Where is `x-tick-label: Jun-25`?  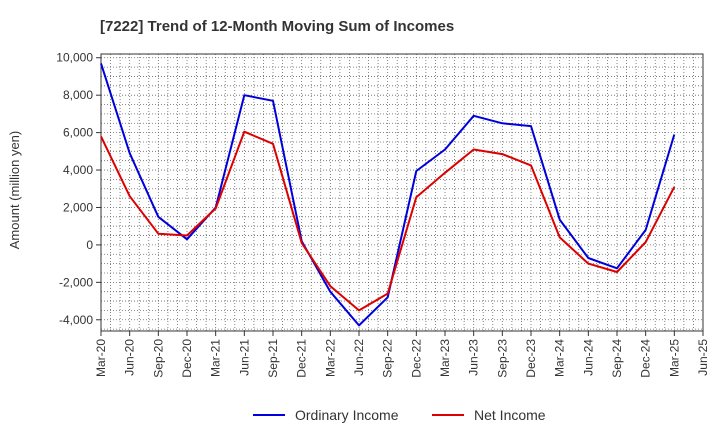 x-tick-label: Jun-25 is located at coordinates (703, 357).